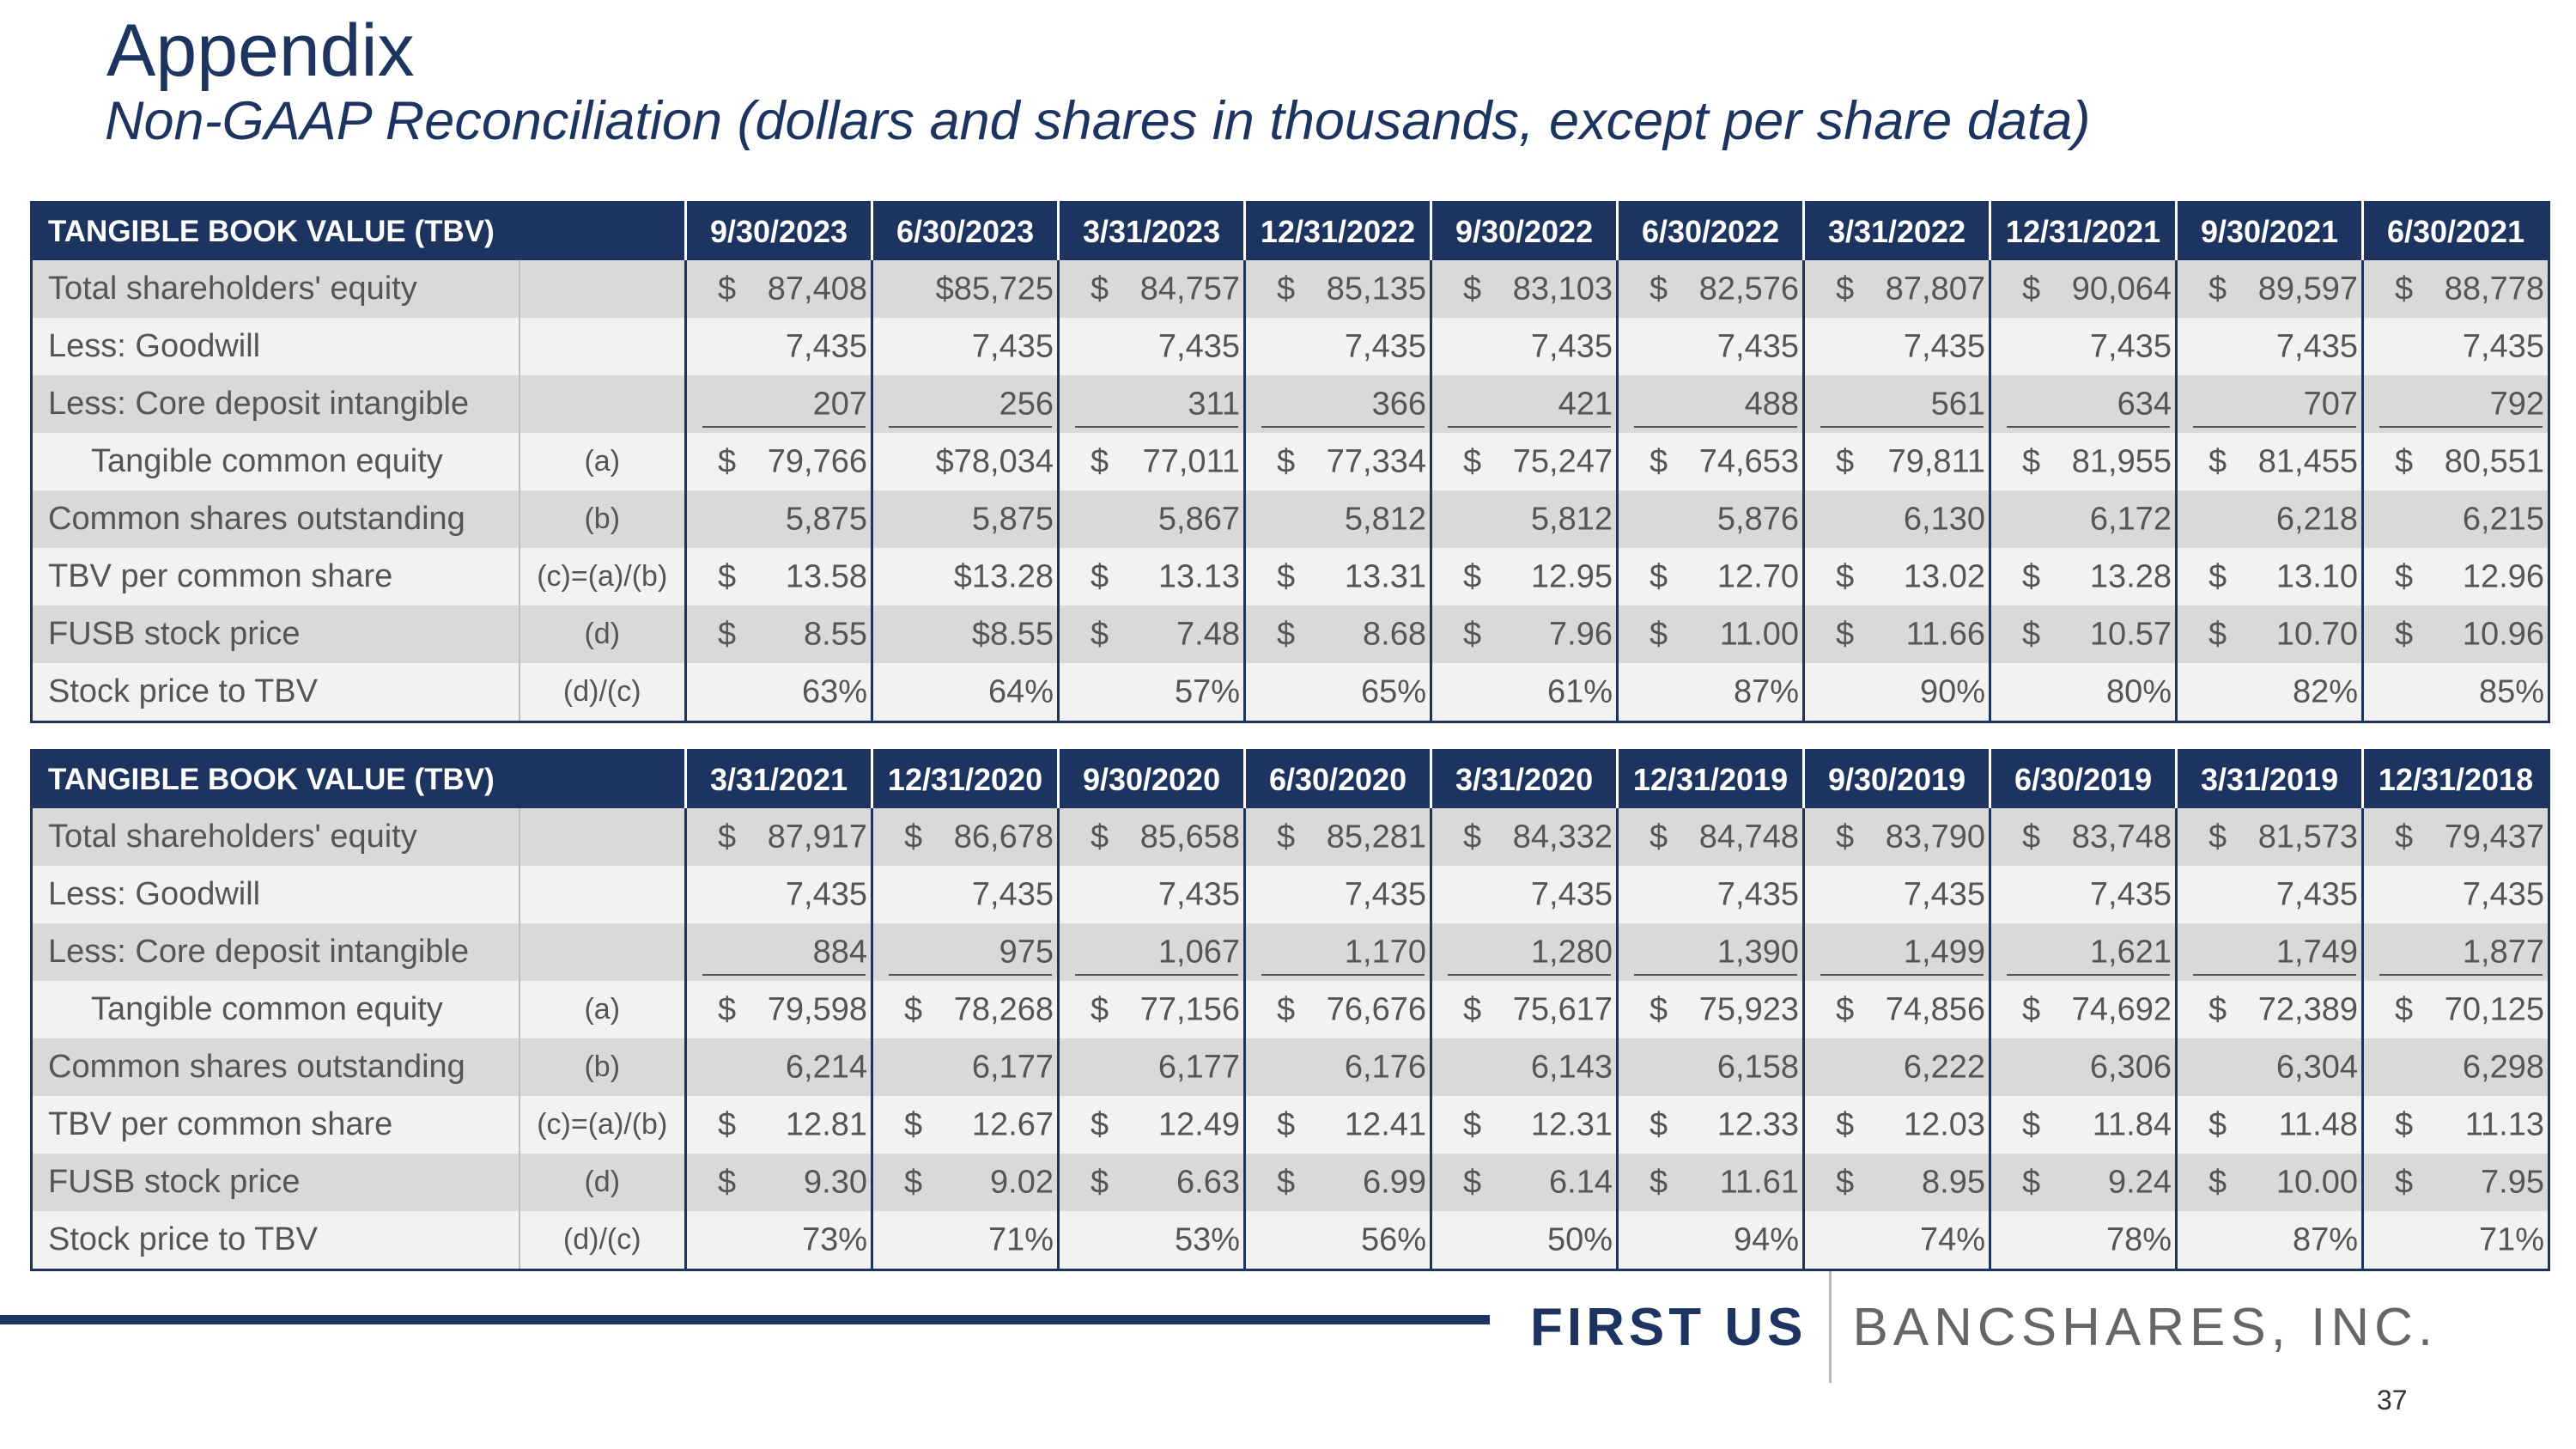  Describe the element at coordinates (1572, 1124) in the screenshot. I see `cell-value: 12.31` at that location.